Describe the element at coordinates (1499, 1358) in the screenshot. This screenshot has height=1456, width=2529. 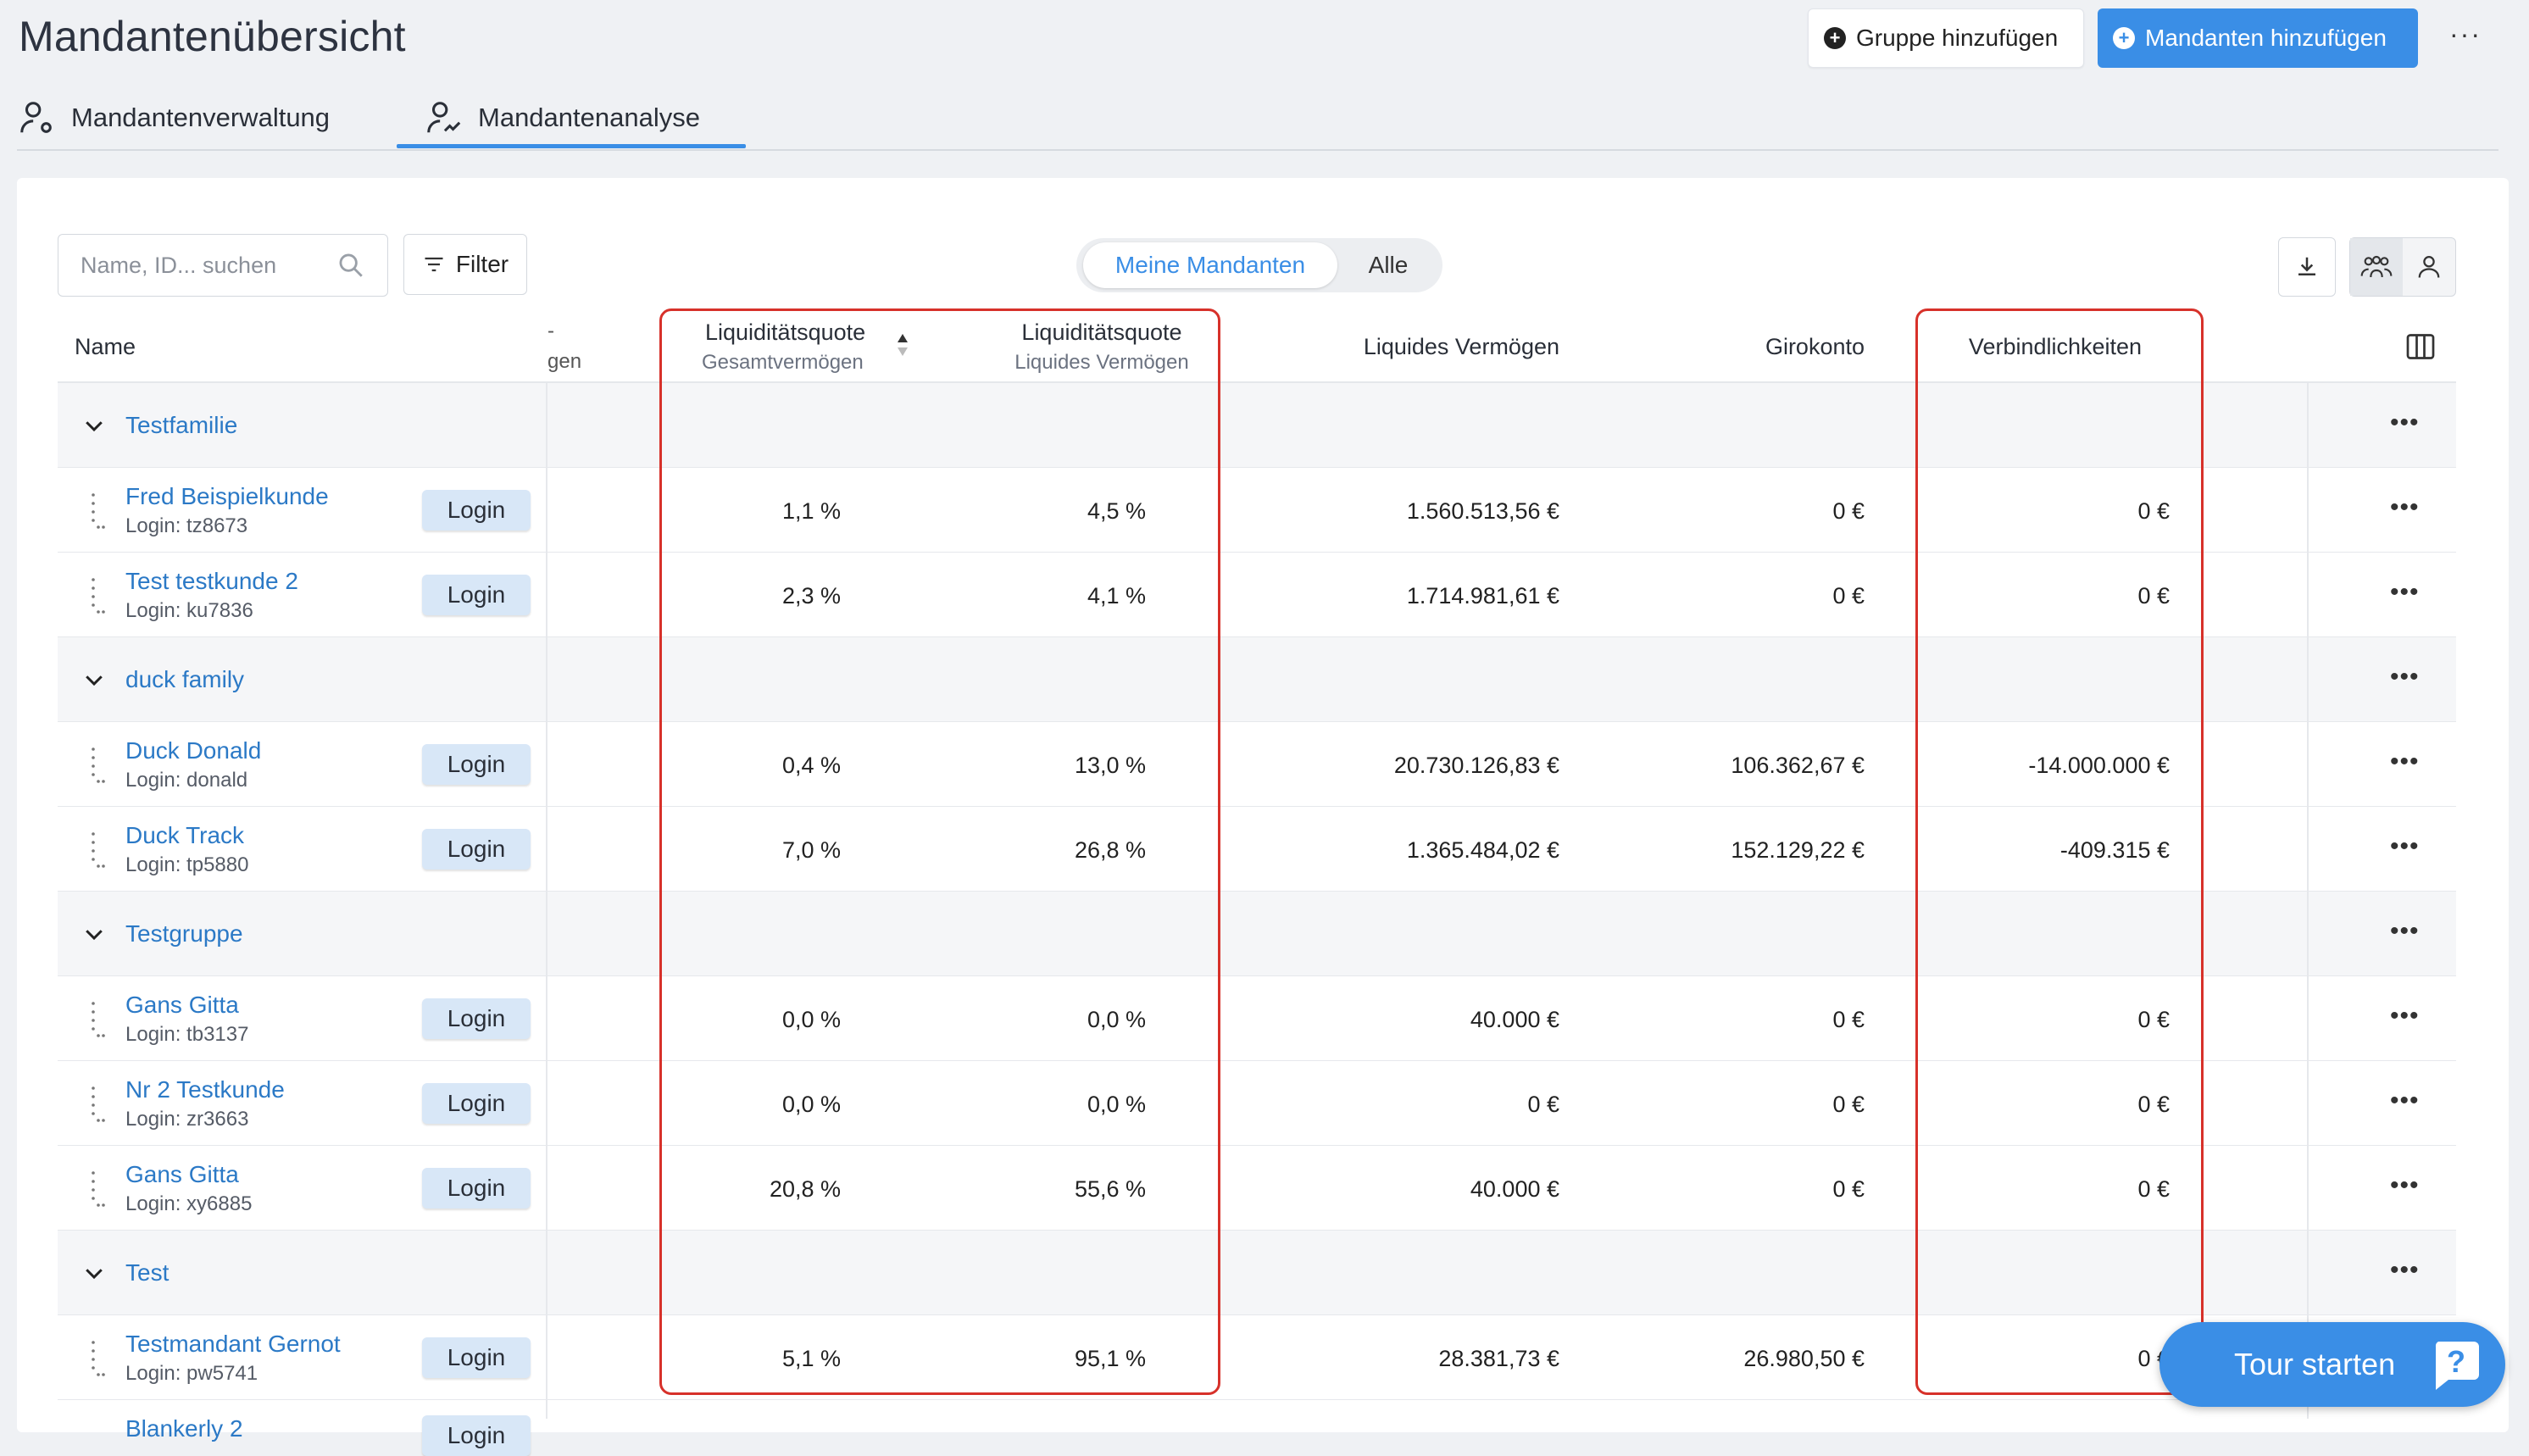
I see `liquid-assets-cell: 28.381,73 €` at that location.